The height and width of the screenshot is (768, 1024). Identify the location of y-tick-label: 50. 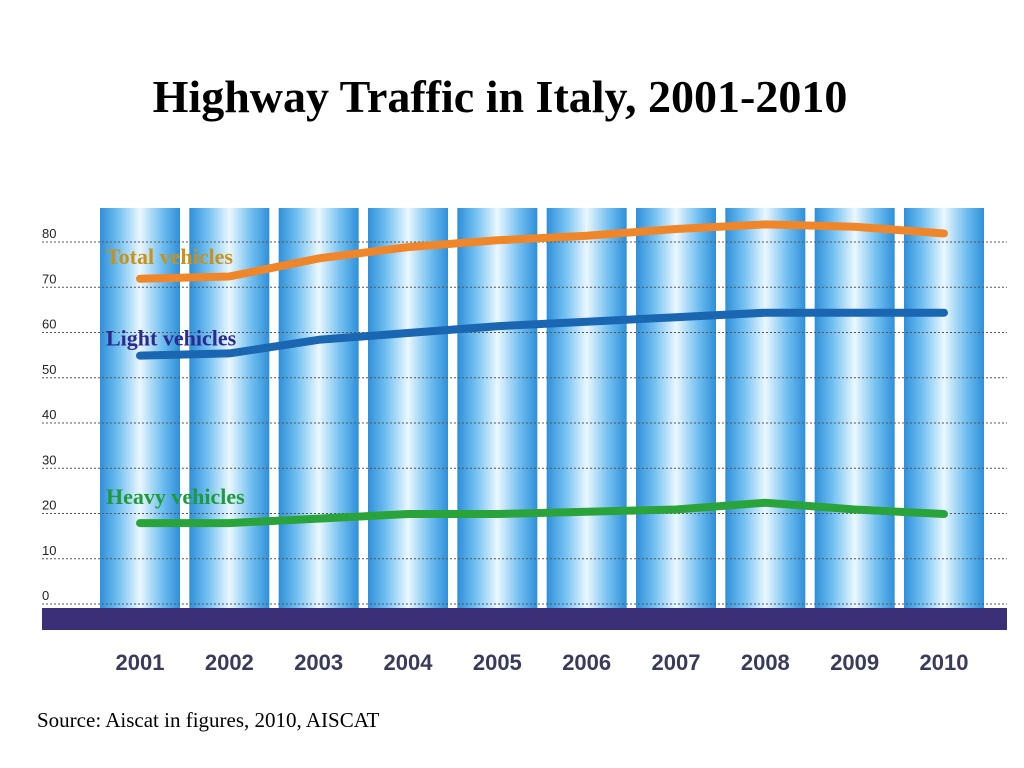
(49, 369).